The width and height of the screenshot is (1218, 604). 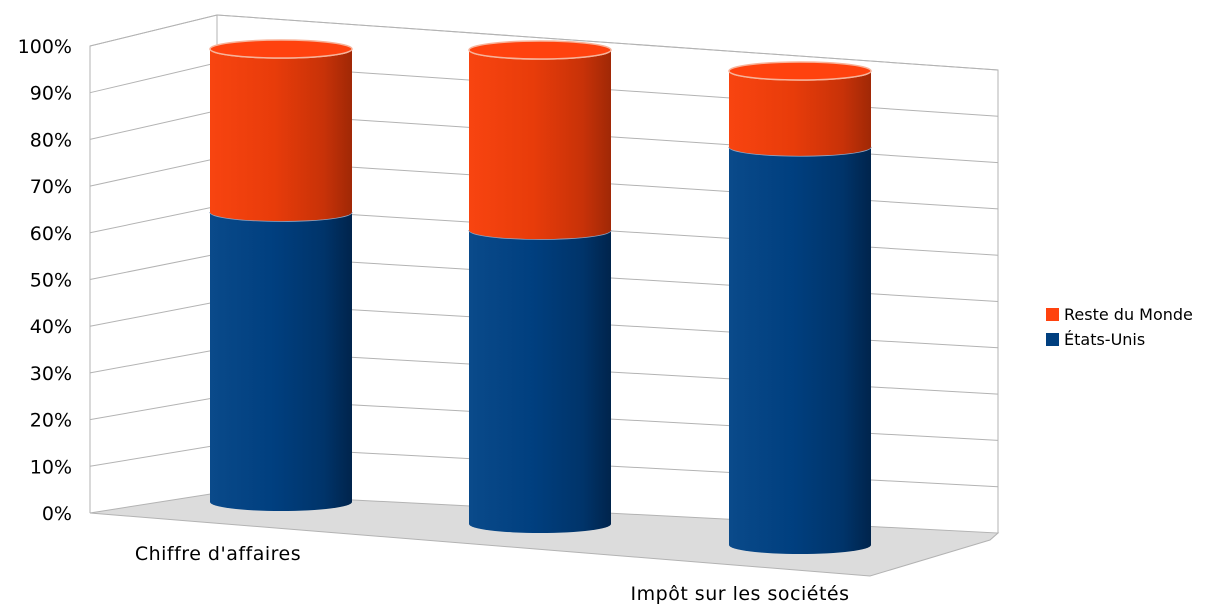 I want to click on y-tick-label: 60%, so click(x=51, y=234).